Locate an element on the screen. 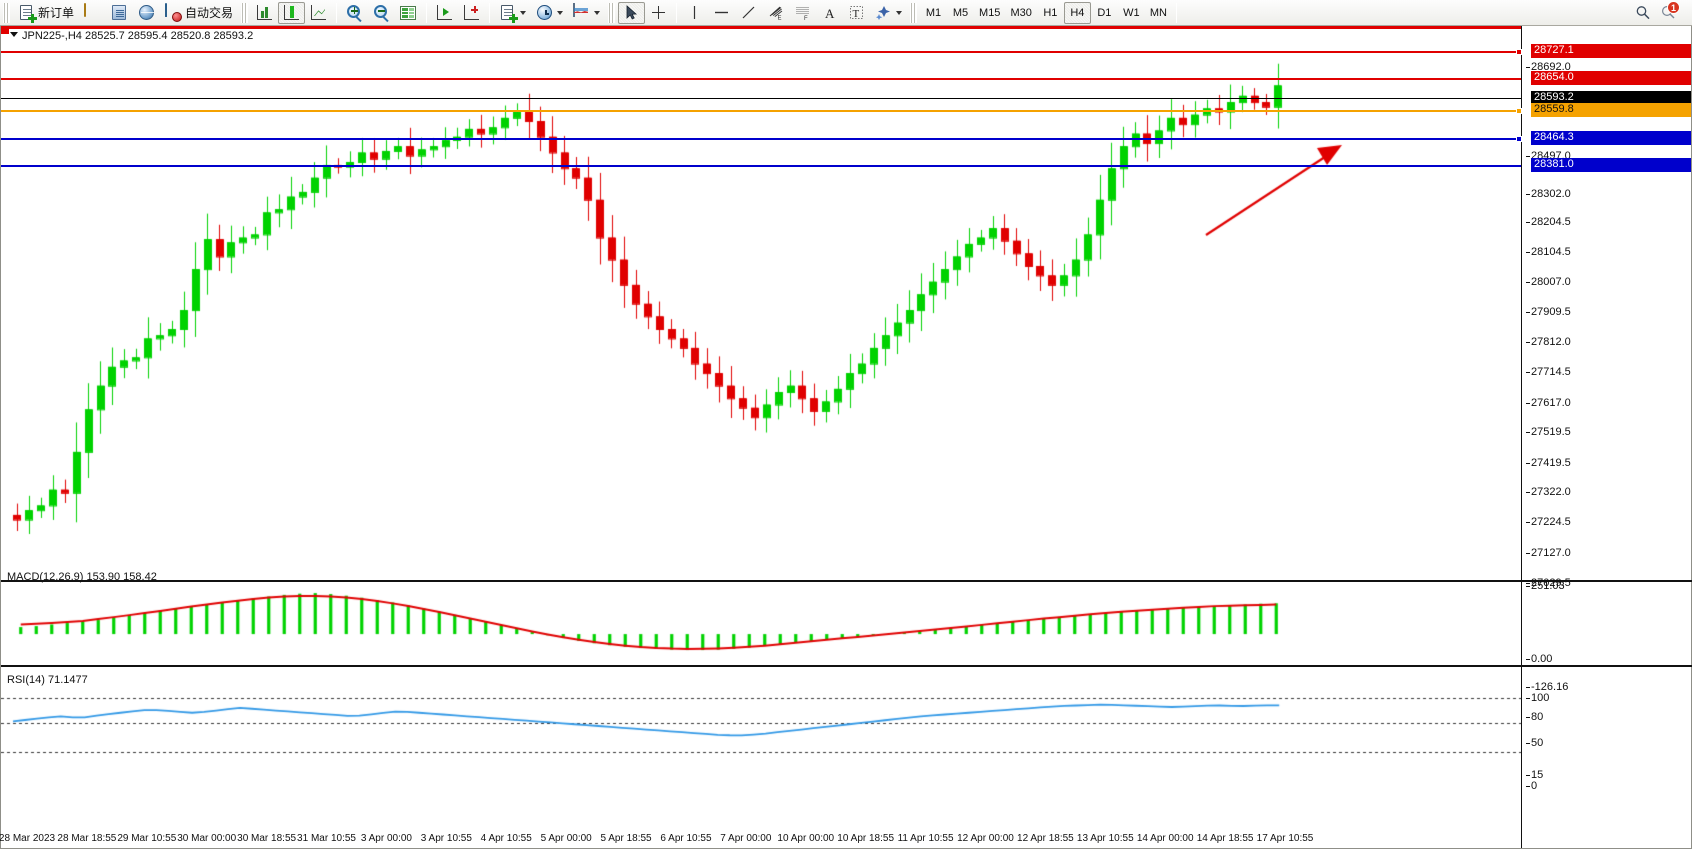  market-watch-button is located at coordinates (119, 13).